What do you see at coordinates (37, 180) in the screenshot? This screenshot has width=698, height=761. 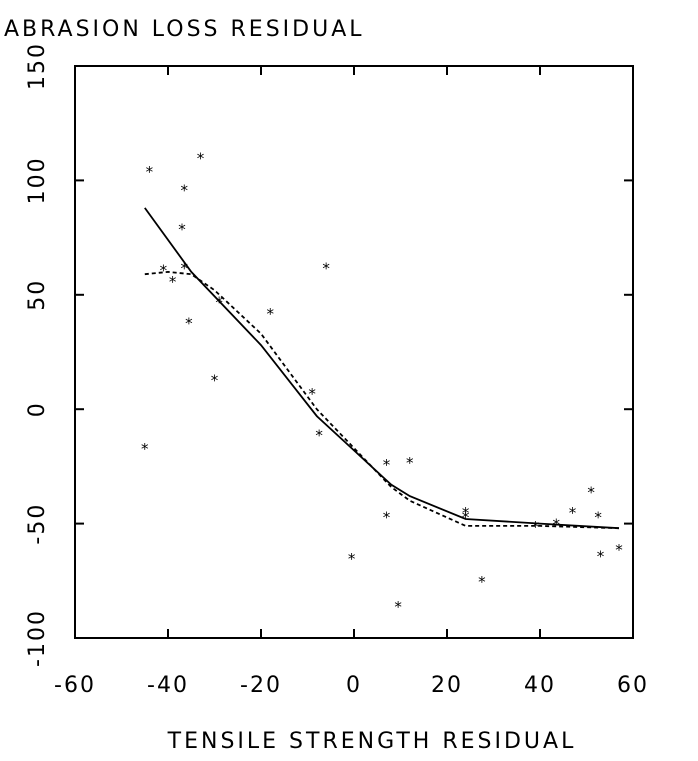 I see `y-tick-label: 100` at bounding box center [37, 180].